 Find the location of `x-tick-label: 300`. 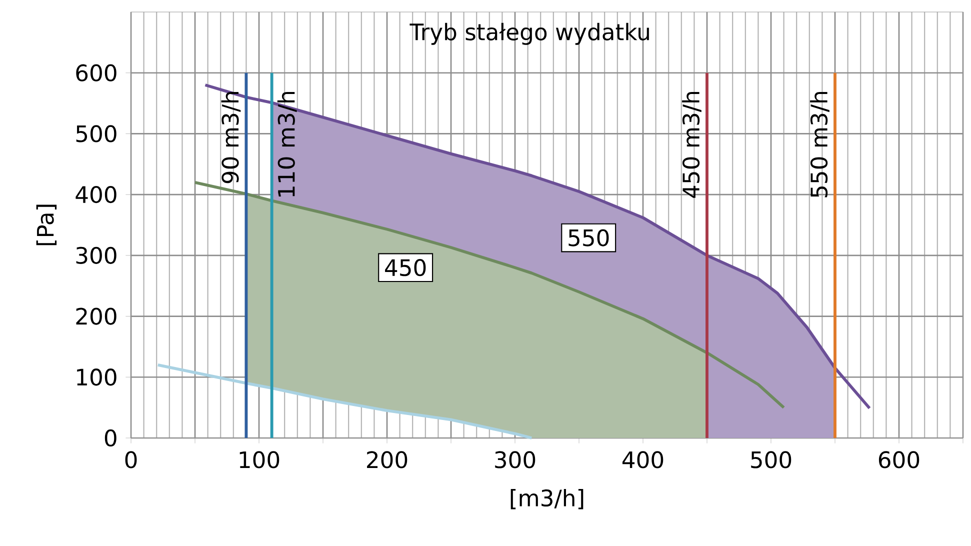

x-tick-label: 300 is located at coordinates (515, 459).